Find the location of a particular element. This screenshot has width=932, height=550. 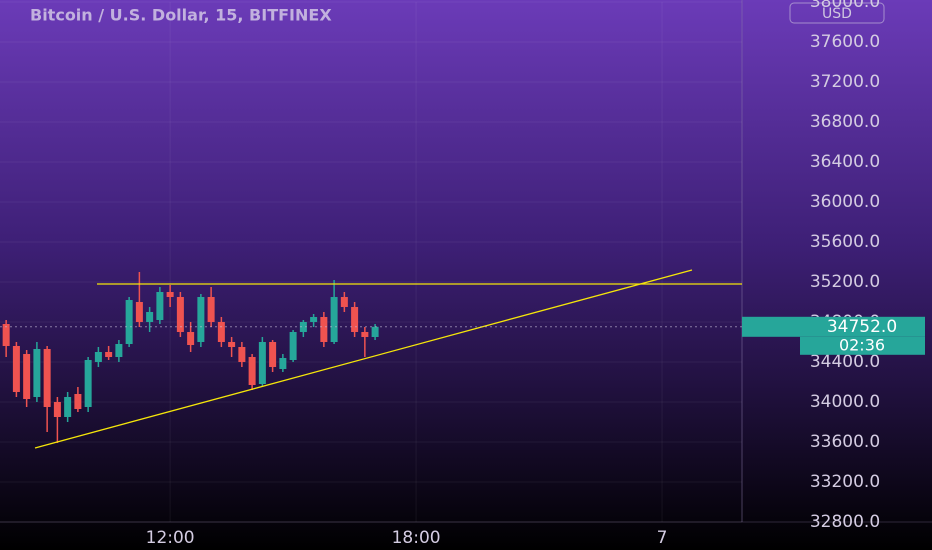

countdown-label: 02:36 is located at coordinates (862, 344).